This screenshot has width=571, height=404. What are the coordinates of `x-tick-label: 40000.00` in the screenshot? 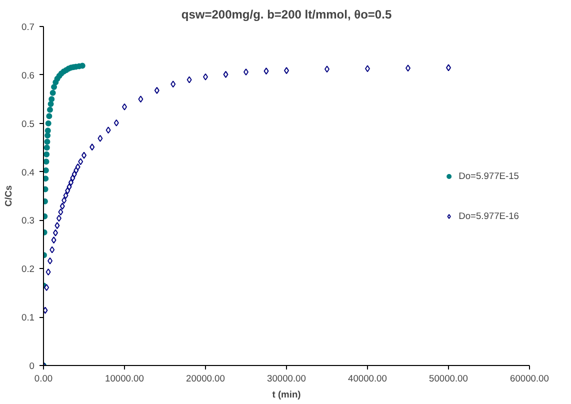 It's located at (367, 379).